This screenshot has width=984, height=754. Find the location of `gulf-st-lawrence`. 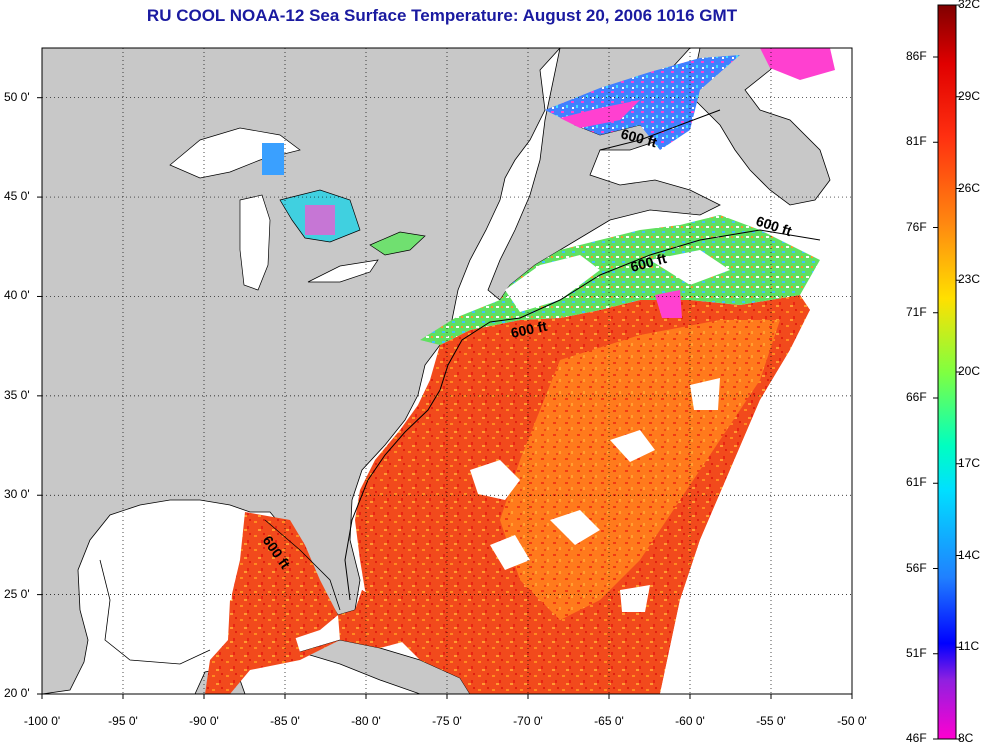

gulf-st-lawrence is located at coordinates (642, 102).